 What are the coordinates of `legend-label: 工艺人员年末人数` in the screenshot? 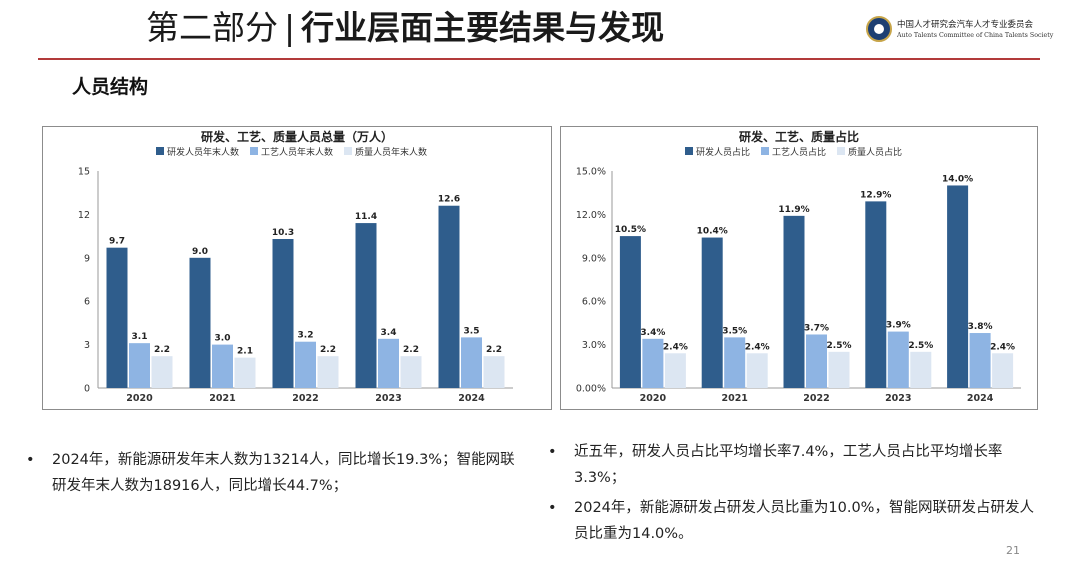 It's located at (297, 152).